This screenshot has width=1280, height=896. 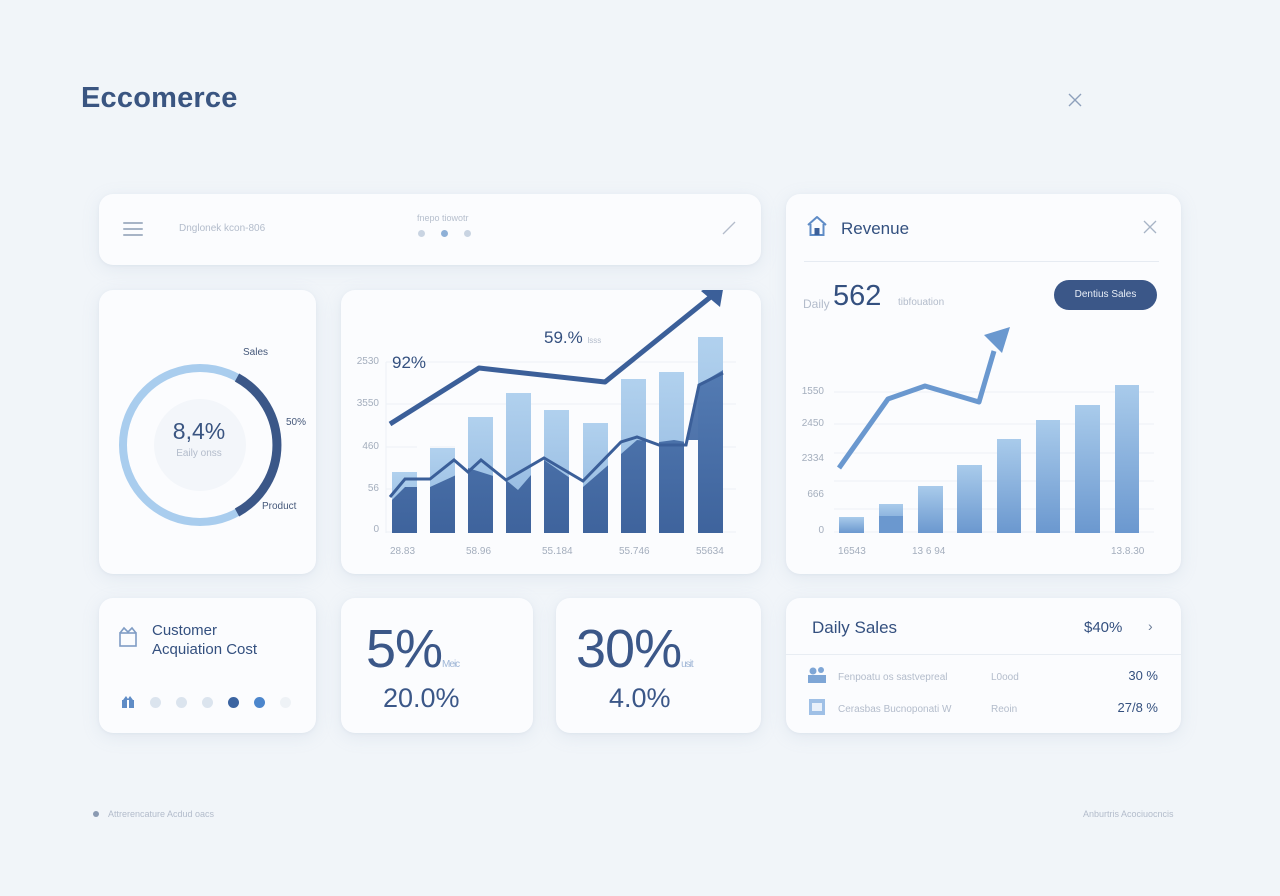 What do you see at coordinates (1128, 814) in the screenshot?
I see `footer-right-text: Anburtris Acociuocncis` at bounding box center [1128, 814].